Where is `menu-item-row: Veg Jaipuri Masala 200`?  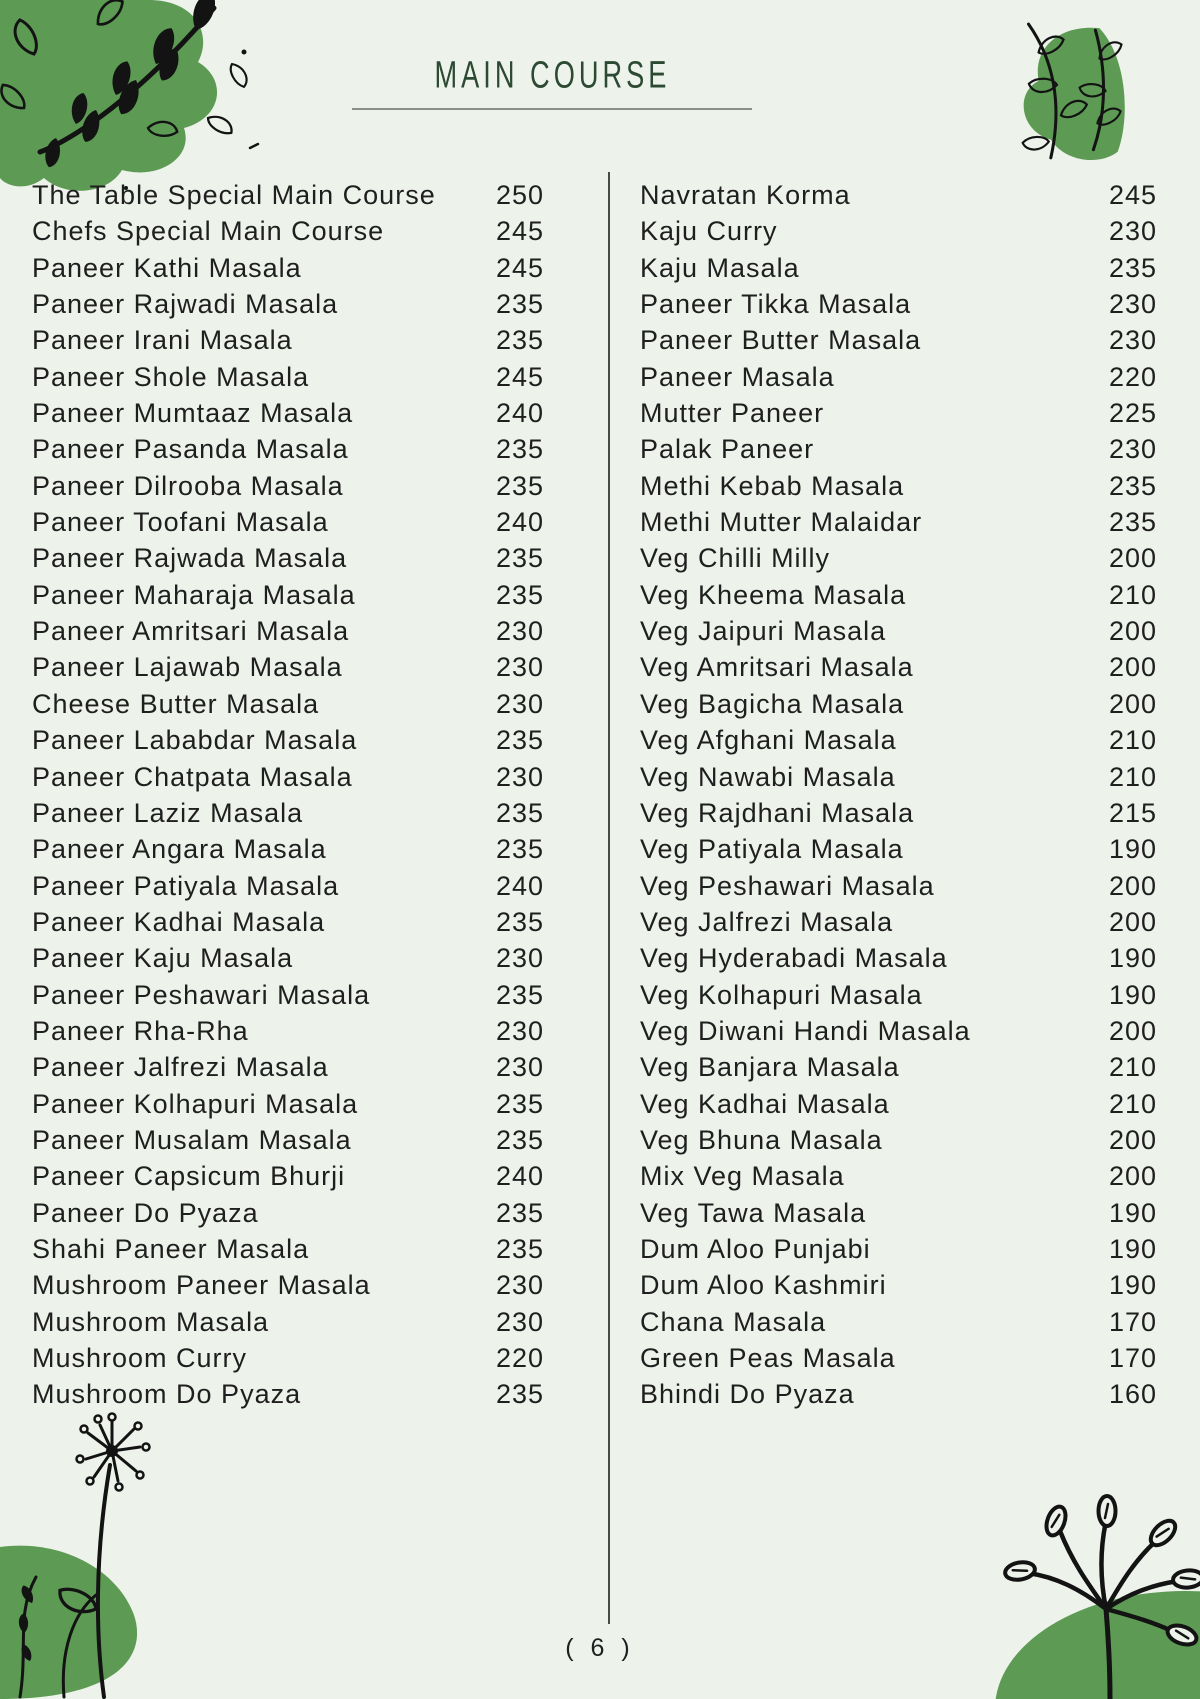
menu-item-row: Veg Jaipuri Masala 200 is located at coordinates (898, 631).